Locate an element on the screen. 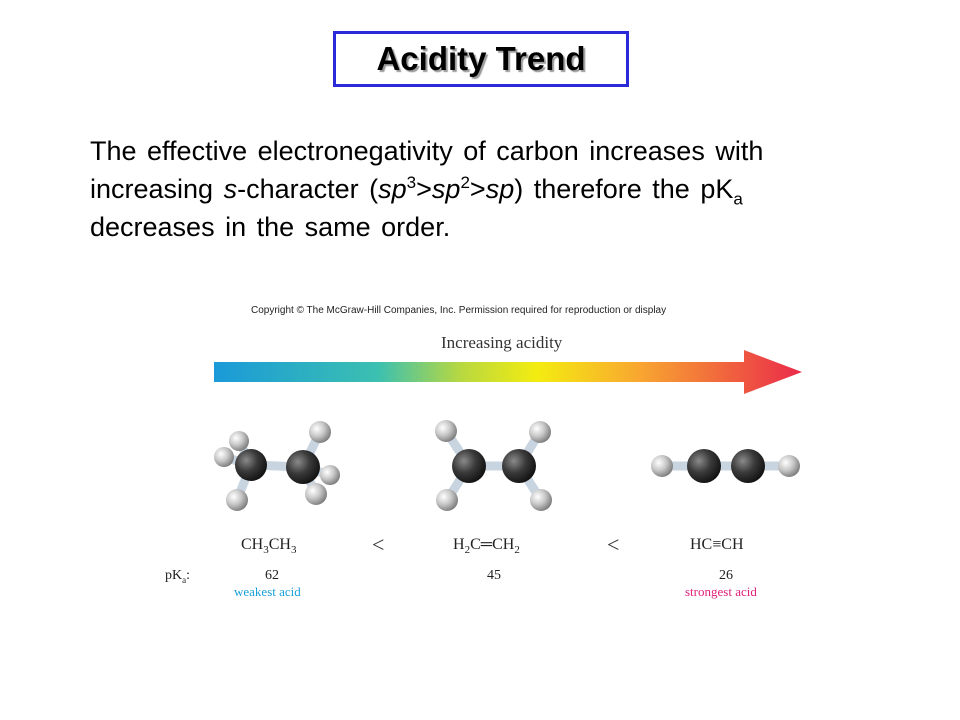 The image size is (960, 720). pka-label: pKa: is located at coordinates (178, 576).